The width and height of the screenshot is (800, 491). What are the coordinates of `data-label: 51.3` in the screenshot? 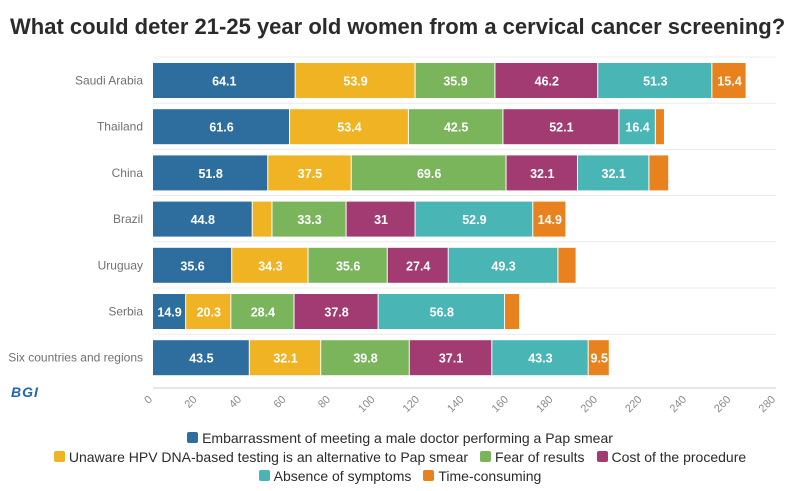 It's located at (655, 82).